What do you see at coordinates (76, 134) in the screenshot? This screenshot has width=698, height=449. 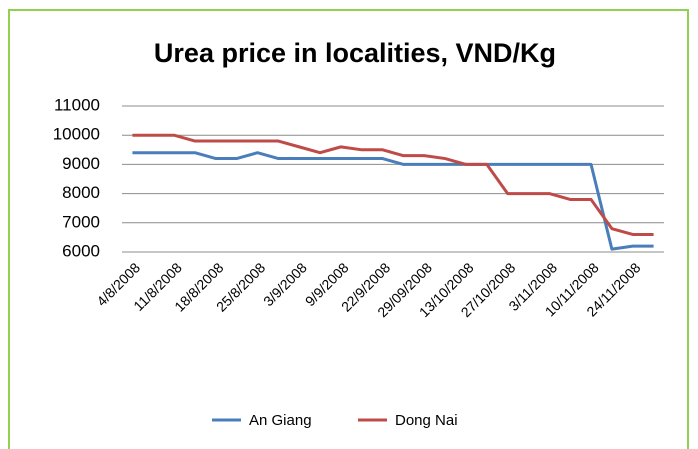 I see `y-tick-label: 10000` at bounding box center [76, 134].